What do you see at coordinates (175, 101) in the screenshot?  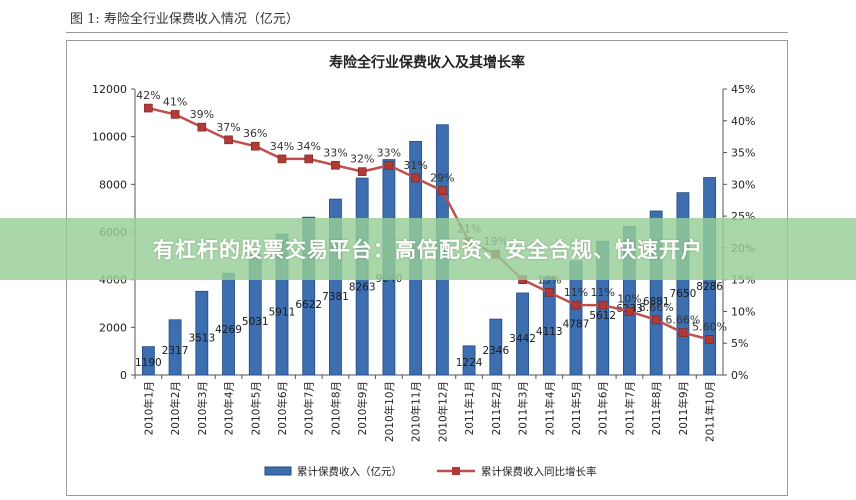 I see `line-value-label: 41%` at bounding box center [175, 101].